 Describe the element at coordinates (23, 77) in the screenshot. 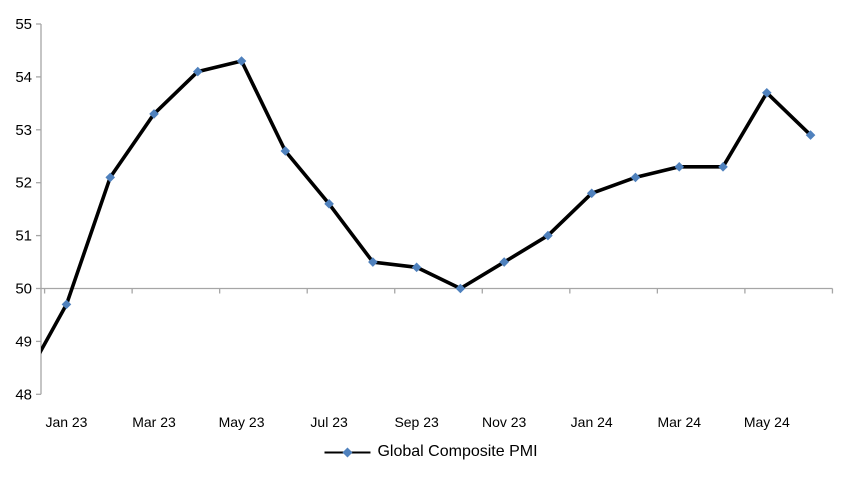

I see `y-axis-label: 54` at that location.